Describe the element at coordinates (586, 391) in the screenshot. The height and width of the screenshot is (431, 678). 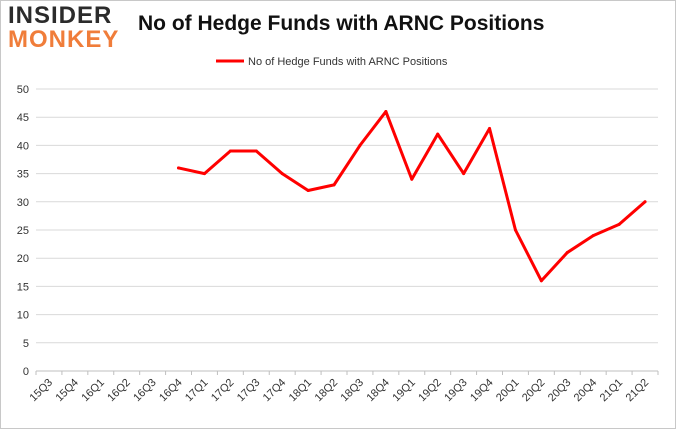
I see `x-tick-label: 20Q4` at that location.